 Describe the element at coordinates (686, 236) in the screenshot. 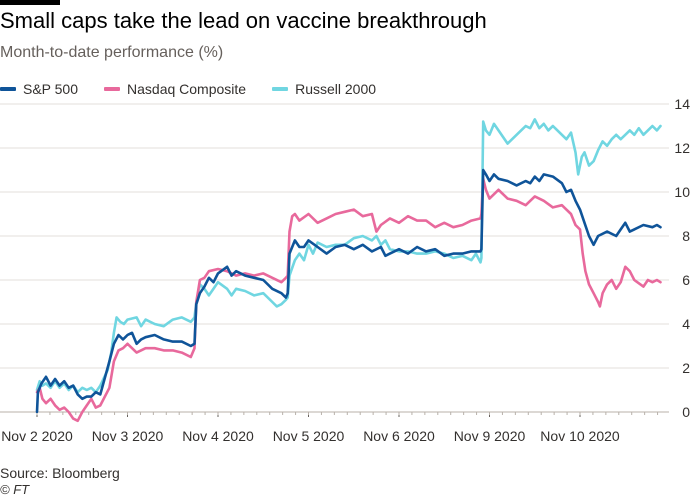

I see `y-tick-label-8: 8` at that location.